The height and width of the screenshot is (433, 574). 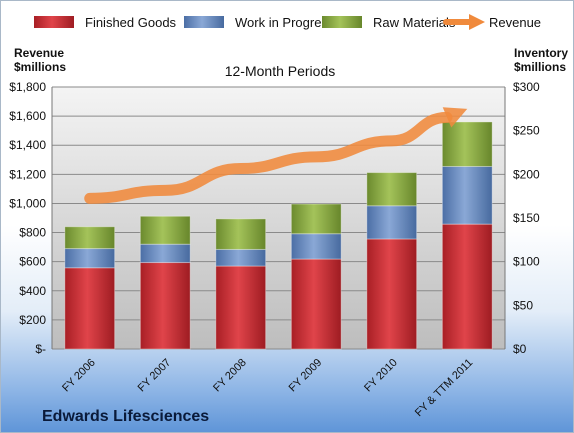 I want to click on legend-item-work-in-progress: Work in Progress, so click(x=259, y=22).